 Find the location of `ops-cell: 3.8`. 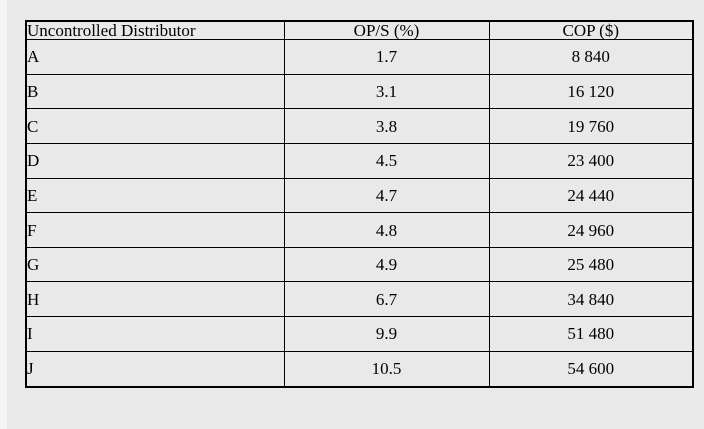

ops-cell: 3.8 is located at coordinates (386, 126).